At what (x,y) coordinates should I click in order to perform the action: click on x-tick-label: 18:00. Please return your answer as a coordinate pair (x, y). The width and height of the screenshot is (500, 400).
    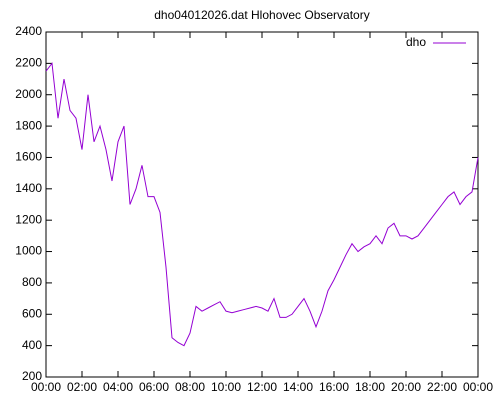
    Looking at the image, I should click on (370, 387).